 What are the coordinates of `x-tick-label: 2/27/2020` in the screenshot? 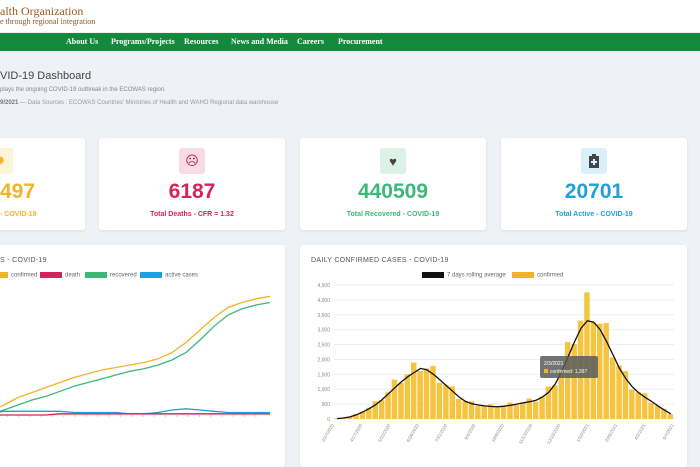 It's located at (328, 433).